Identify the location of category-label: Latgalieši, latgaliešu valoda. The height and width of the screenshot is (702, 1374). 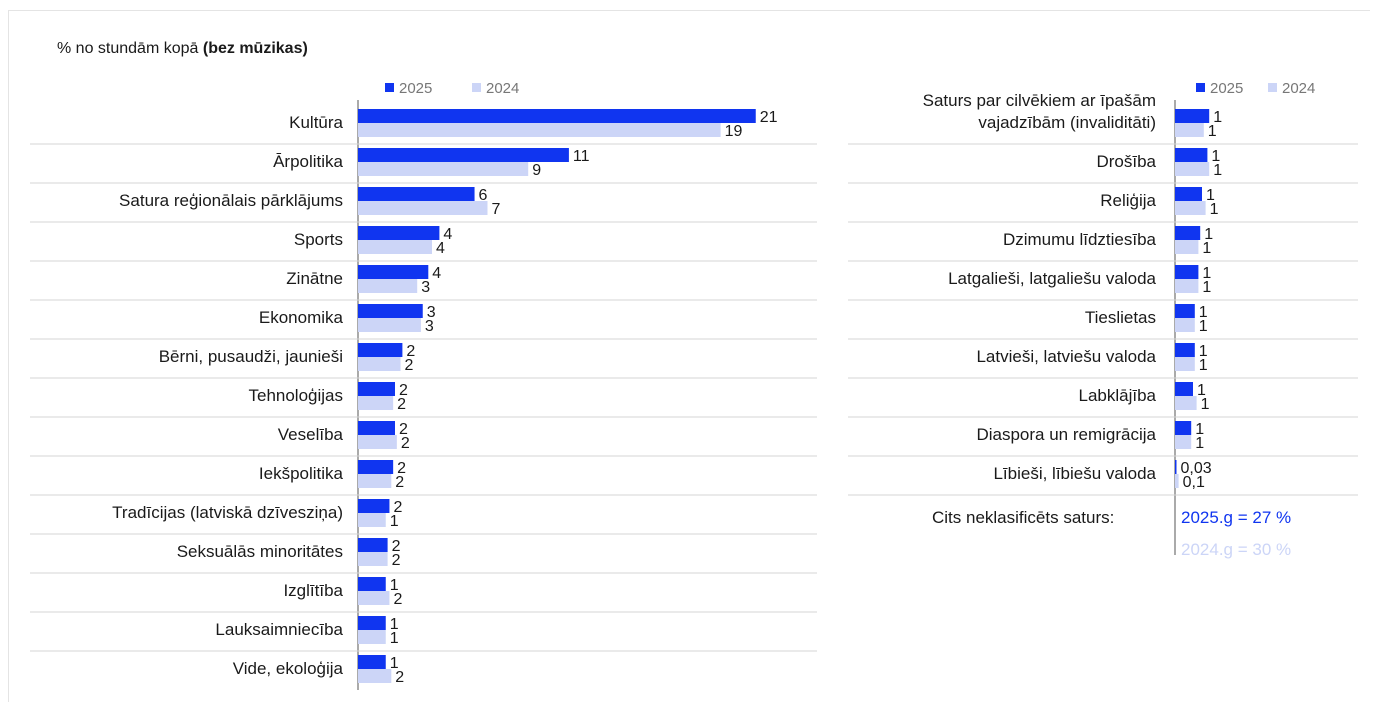
(1052, 278).